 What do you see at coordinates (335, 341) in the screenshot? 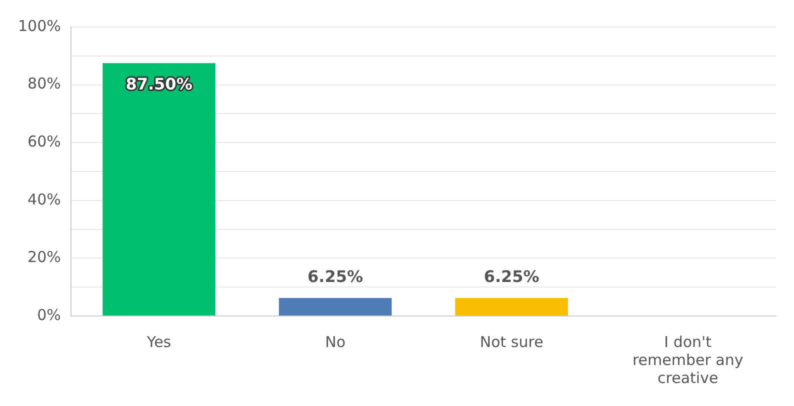
I see `x-tick-label: No` at bounding box center [335, 341].